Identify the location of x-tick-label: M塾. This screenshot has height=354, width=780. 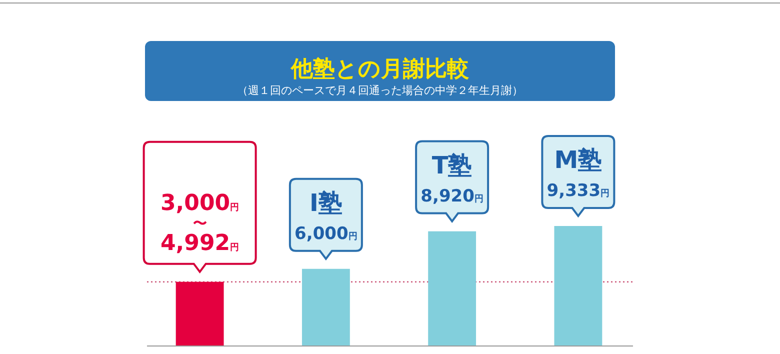
(578, 160).